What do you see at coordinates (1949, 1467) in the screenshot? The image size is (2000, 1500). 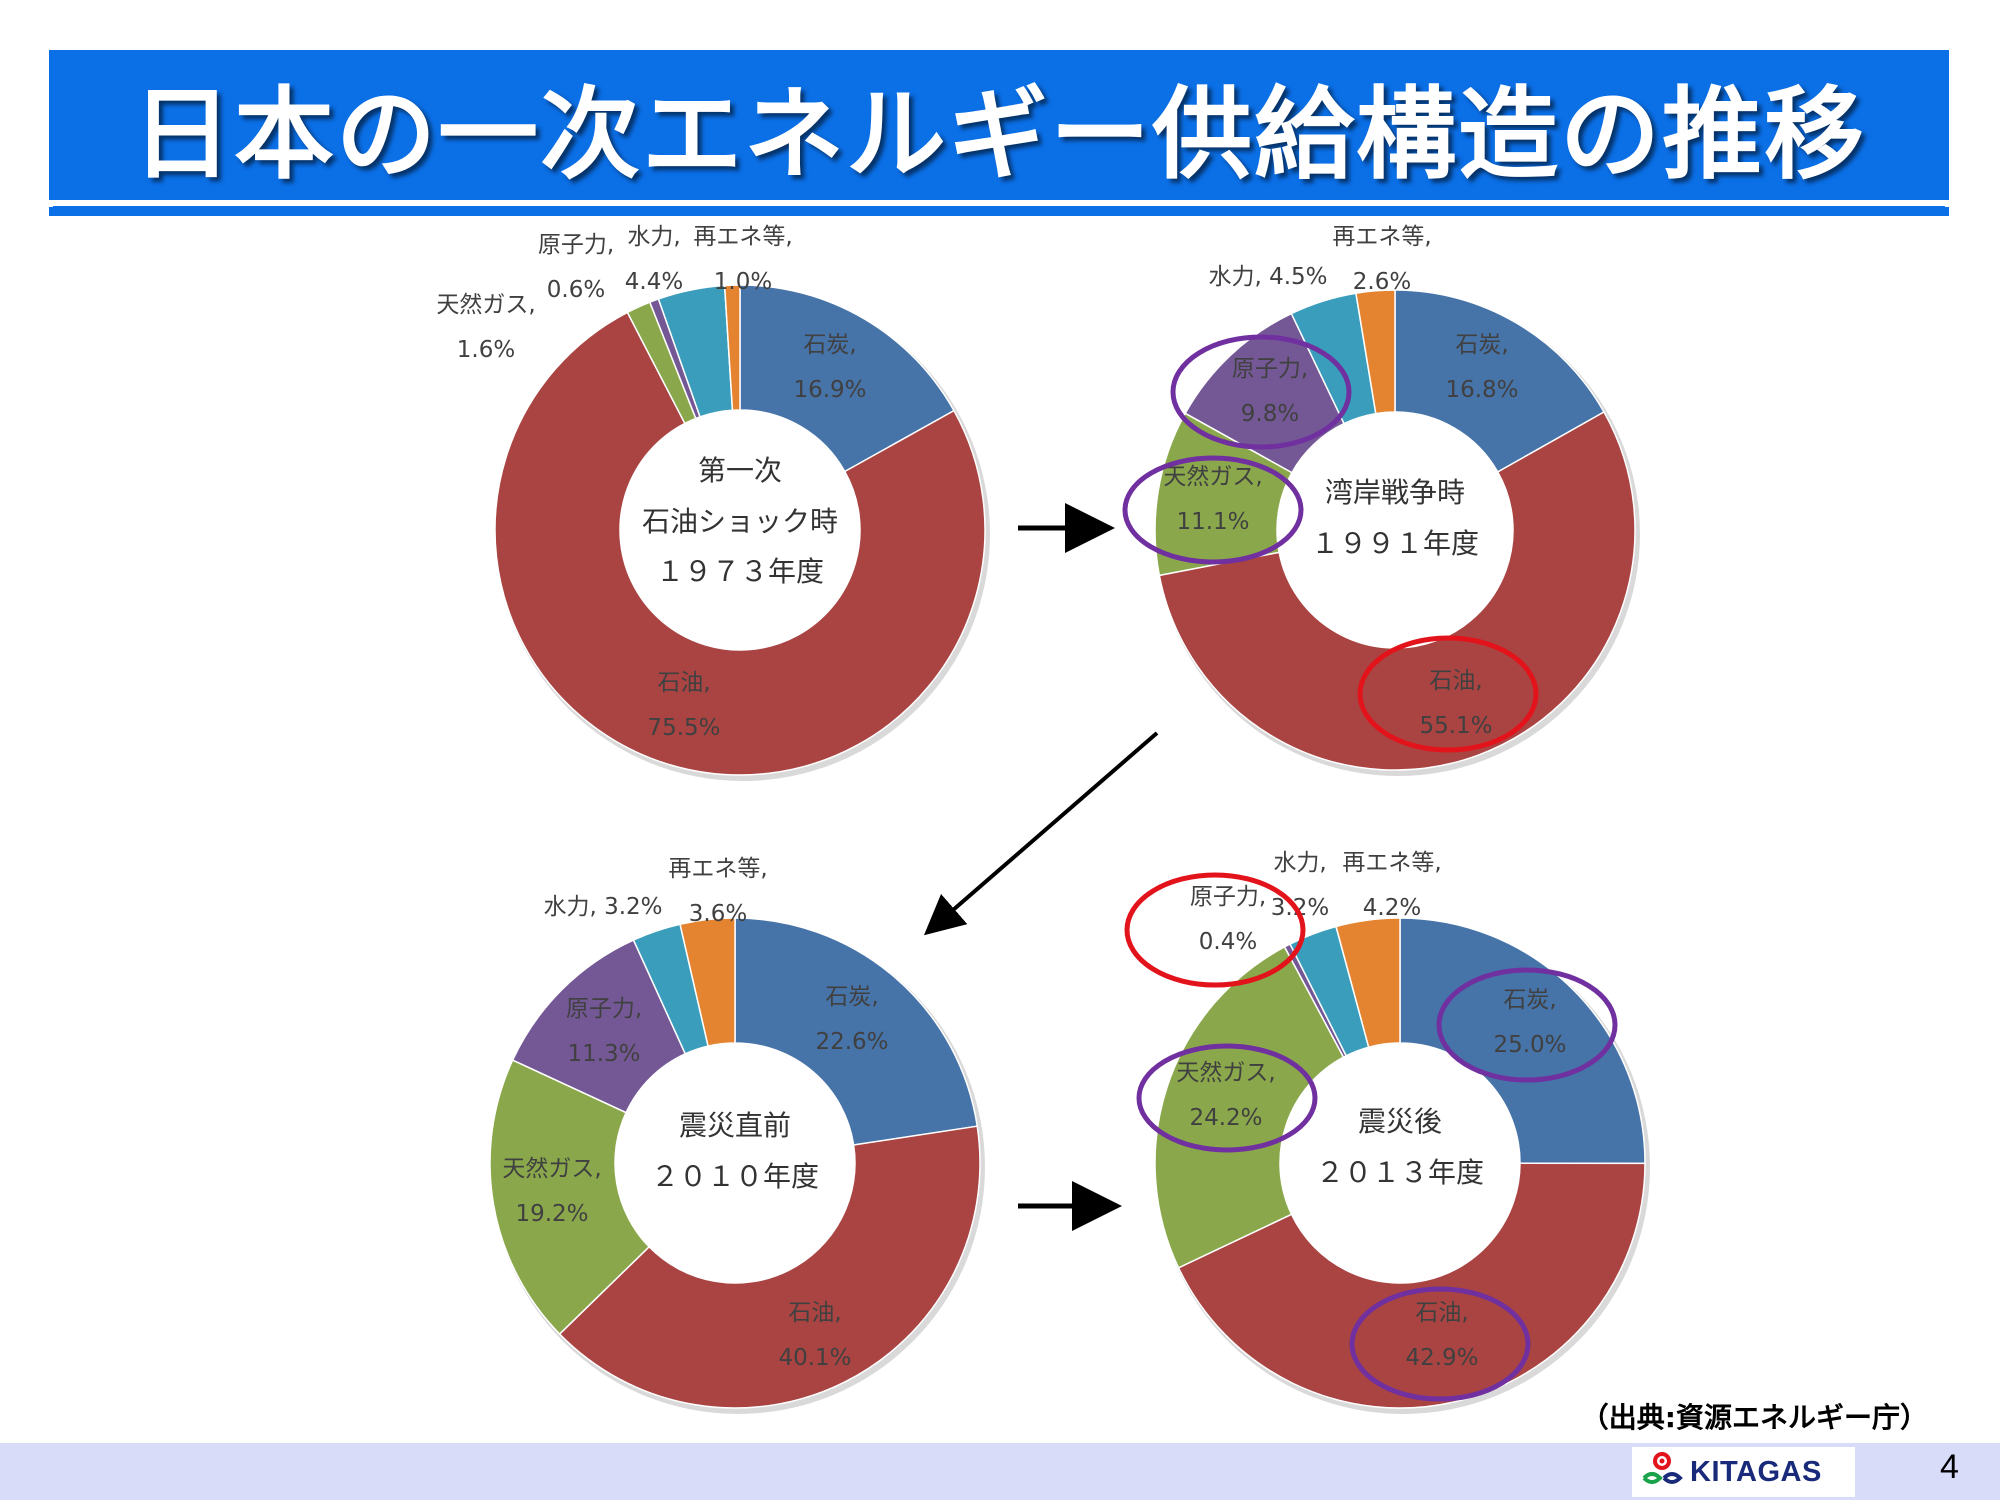 I see `page-number: 4` at bounding box center [1949, 1467].